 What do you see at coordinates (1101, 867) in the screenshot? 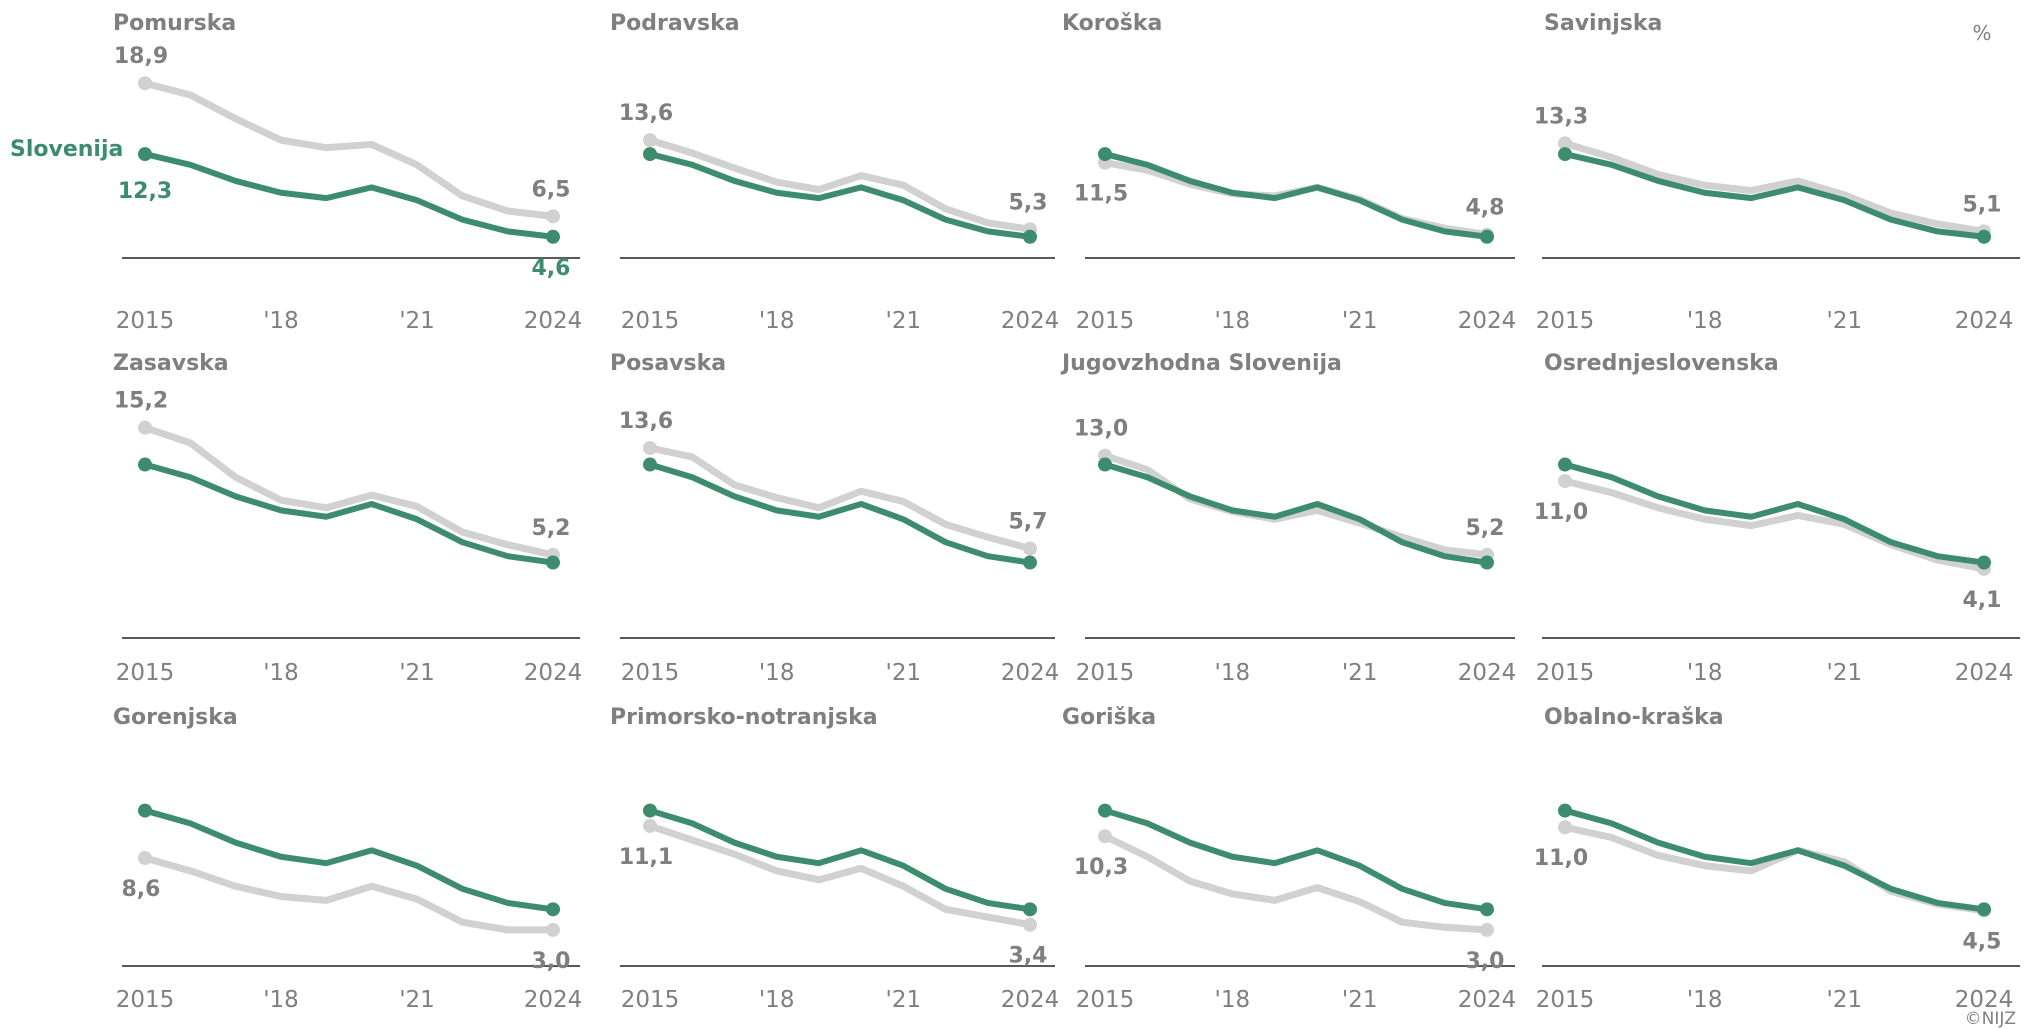
I see `region-first-value-label: 10,3` at bounding box center [1101, 867].